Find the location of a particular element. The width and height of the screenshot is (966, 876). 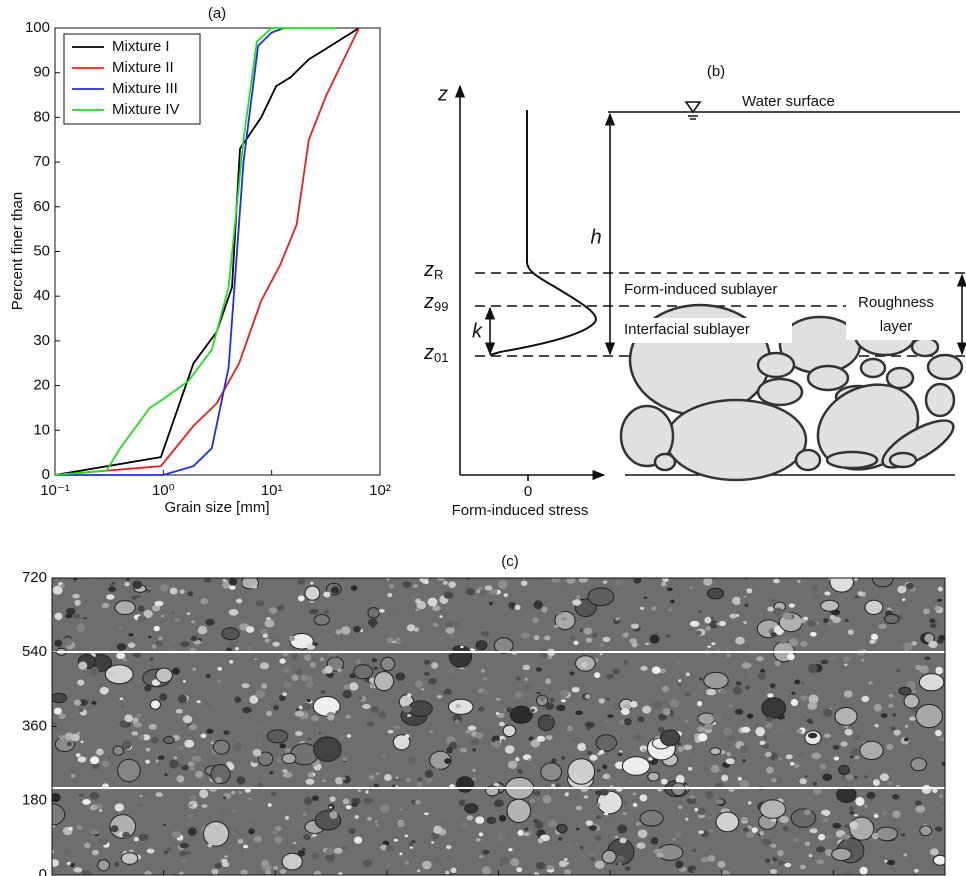

x-tick-label: 10⁻¹ is located at coordinates (55, 490).